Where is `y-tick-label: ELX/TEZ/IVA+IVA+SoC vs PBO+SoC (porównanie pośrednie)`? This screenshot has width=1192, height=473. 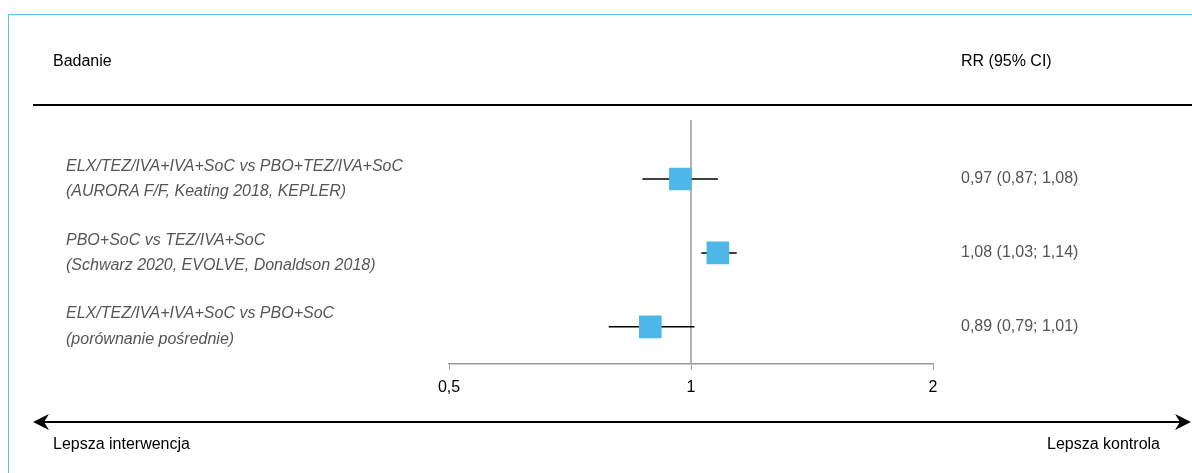
y-tick-label: ELX/TEZ/IVA+IVA+SoC vs PBO+SoC (porównanie pośrednie) is located at coordinates (200, 326).